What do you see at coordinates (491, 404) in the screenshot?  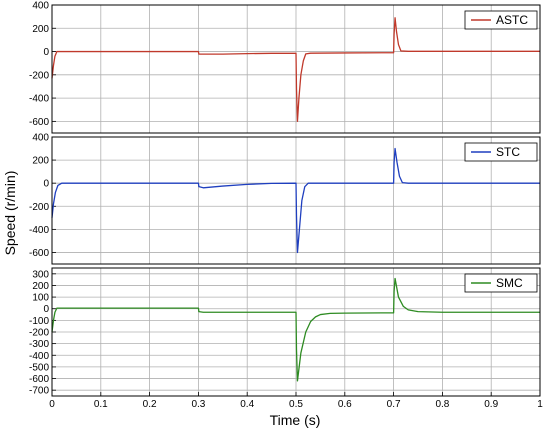 I see `x-tick-label: 0.9` at bounding box center [491, 404].